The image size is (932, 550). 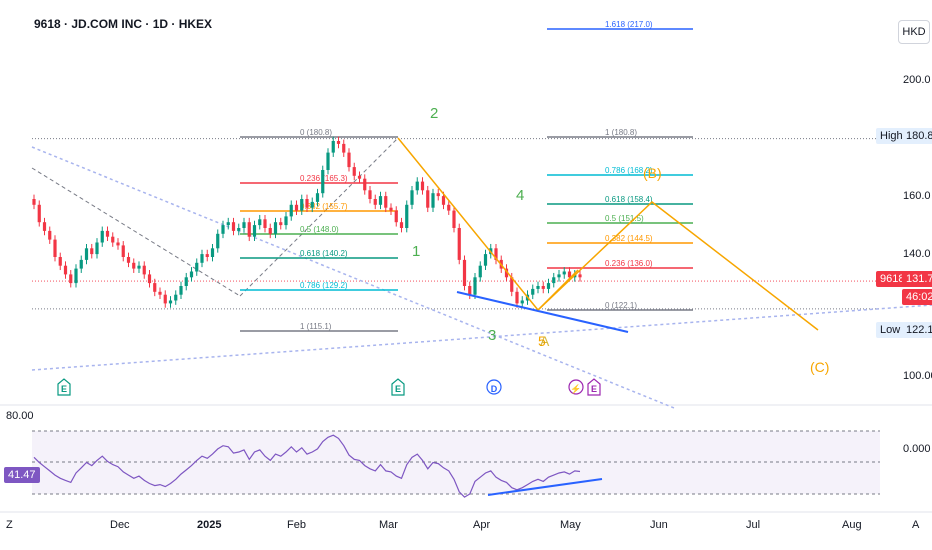 What do you see at coordinates (621, 305) in the screenshot?
I see `fib-right-label-7: 0 (122.1)` at bounding box center [621, 305].